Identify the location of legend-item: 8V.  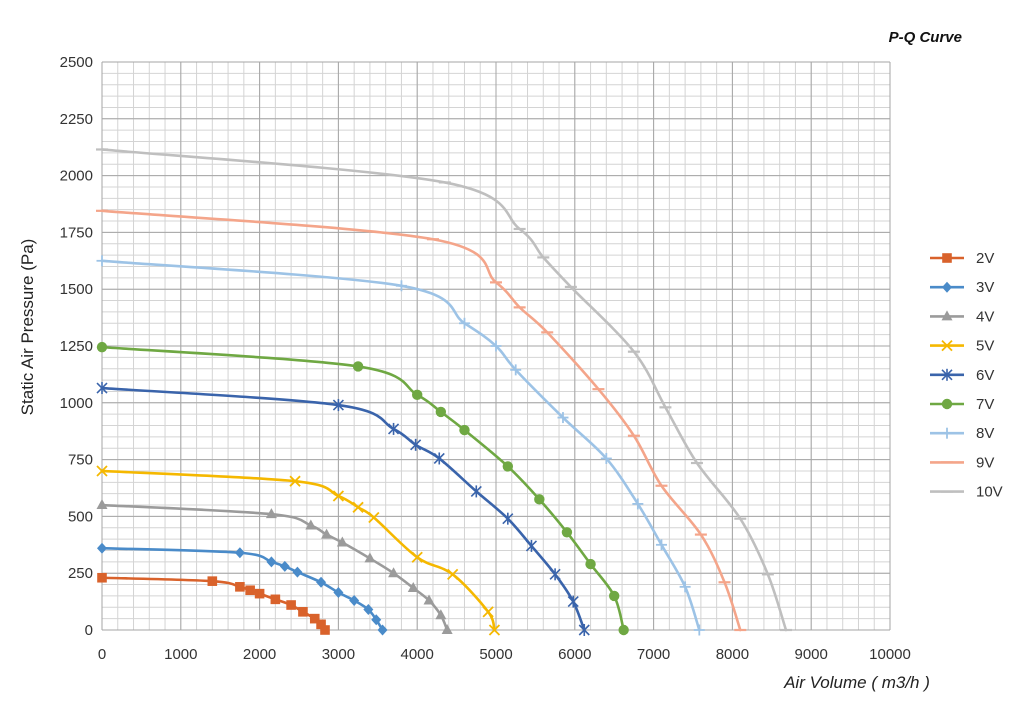
(962, 433).